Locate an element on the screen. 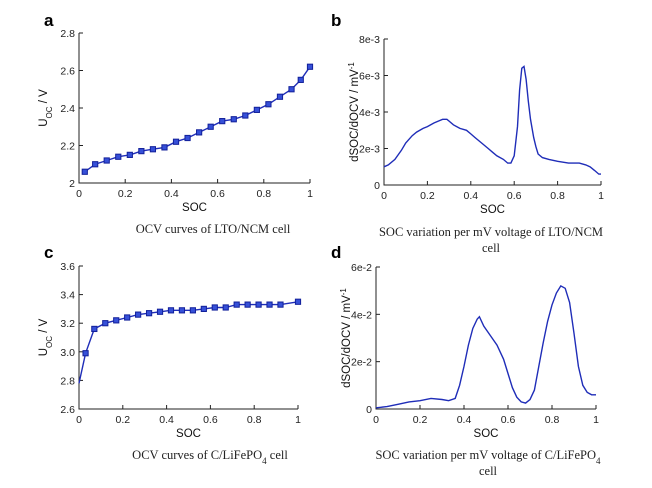 The width and height of the screenshot is (652, 488). axes-frame-a is located at coordinates (194, 108).